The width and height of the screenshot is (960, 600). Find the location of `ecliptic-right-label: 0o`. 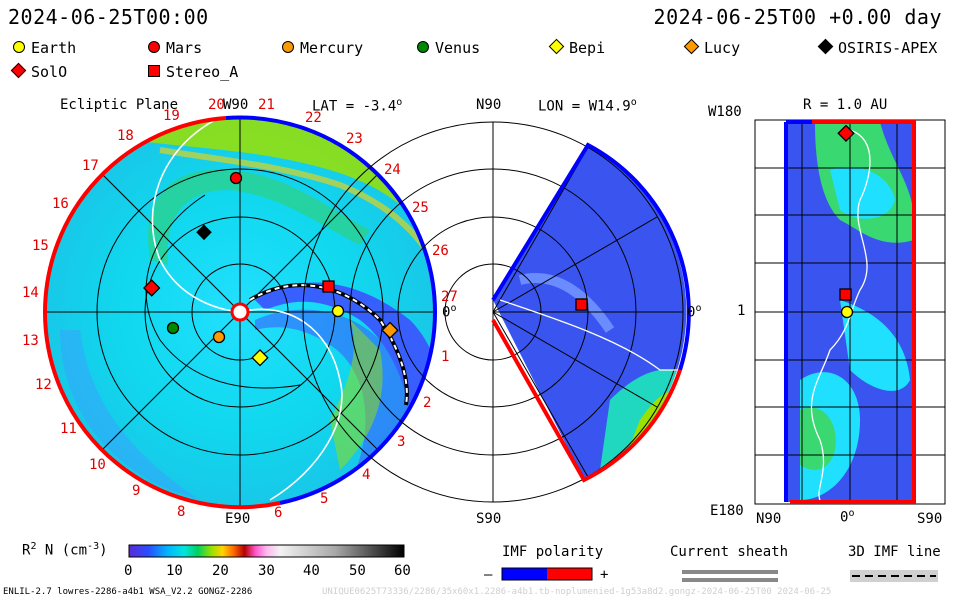

ecliptic-right-label: 0o is located at coordinates (449, 312).